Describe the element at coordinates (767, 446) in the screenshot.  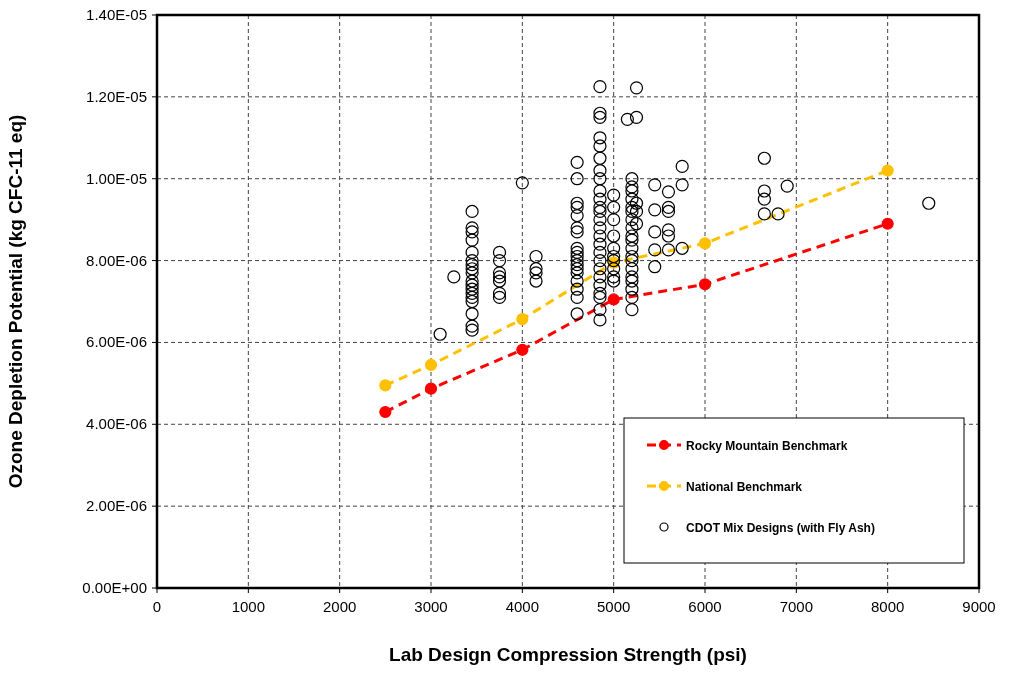
I see `legend-label: Rocky Mountain Benchmark` at that location.